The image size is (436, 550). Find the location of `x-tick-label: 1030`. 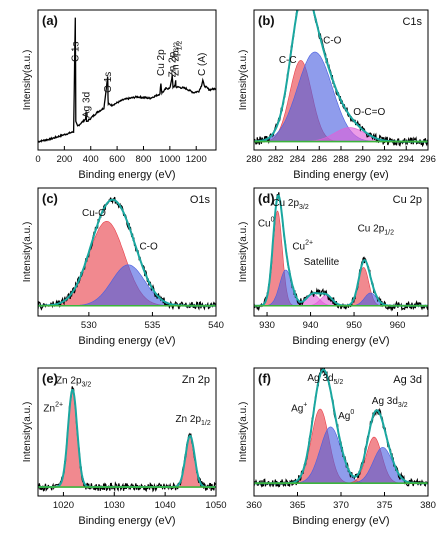

x-tick-label: 1030 is located at coordinates (114, 505).